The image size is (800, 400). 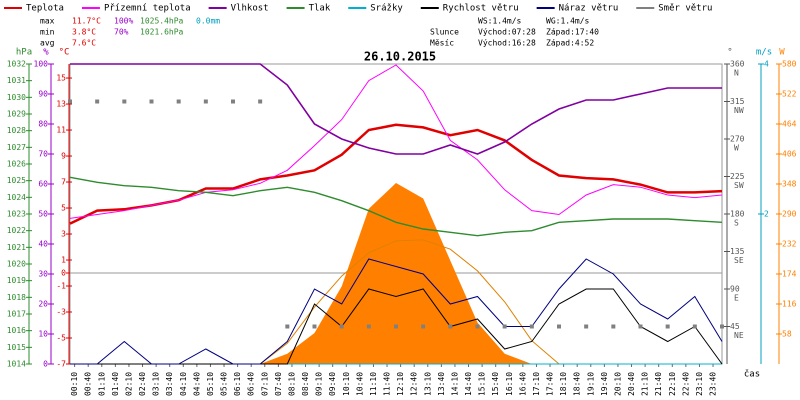 What do you see at coordinates (251, 384) in the screenshot?
I see `x-tick-label: 06:40` at bounding box center [251, 384].